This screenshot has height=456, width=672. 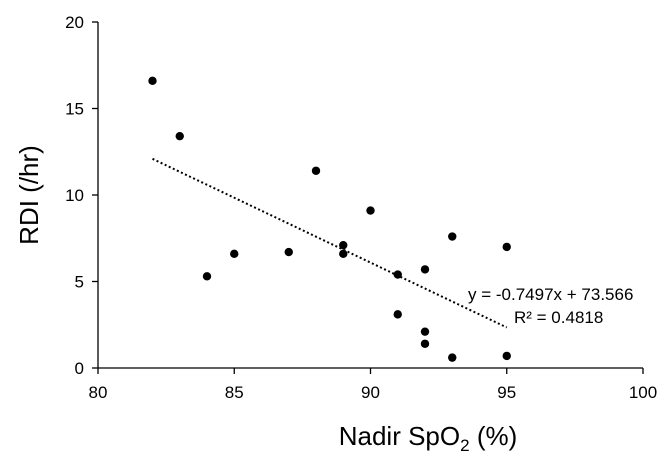 I want to click on y-tick-label: 10, so click(x=74, y=195).